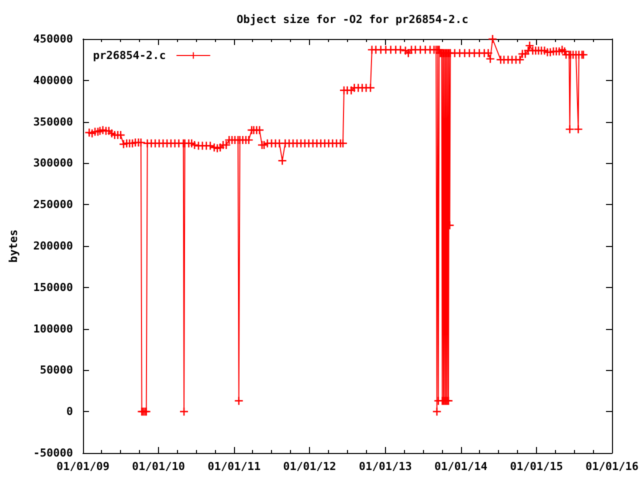 The width and height of the screenshot is (640, 480). What do you see at coordinates (309, 466) in the screenshot?
I see `x-tick-label: 01/01/12` at bounding box center [309, 466].